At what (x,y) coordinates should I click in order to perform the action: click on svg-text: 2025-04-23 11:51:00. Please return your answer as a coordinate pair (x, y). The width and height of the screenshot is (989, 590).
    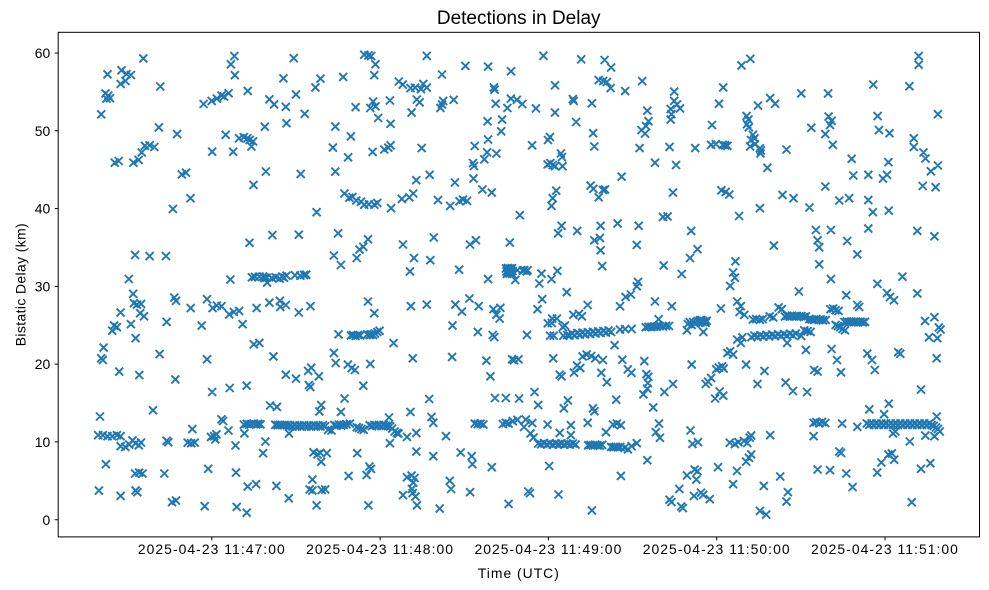
    Looking at the image, I should click on (885, 549).